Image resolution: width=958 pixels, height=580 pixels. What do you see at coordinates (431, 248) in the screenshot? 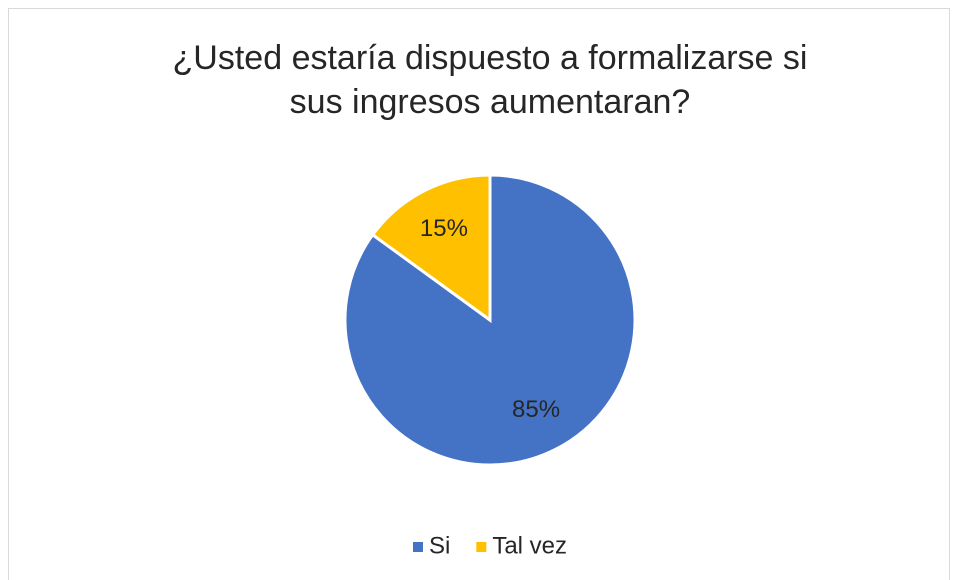
I see `pie-slice` at bounding box center [431, 248].